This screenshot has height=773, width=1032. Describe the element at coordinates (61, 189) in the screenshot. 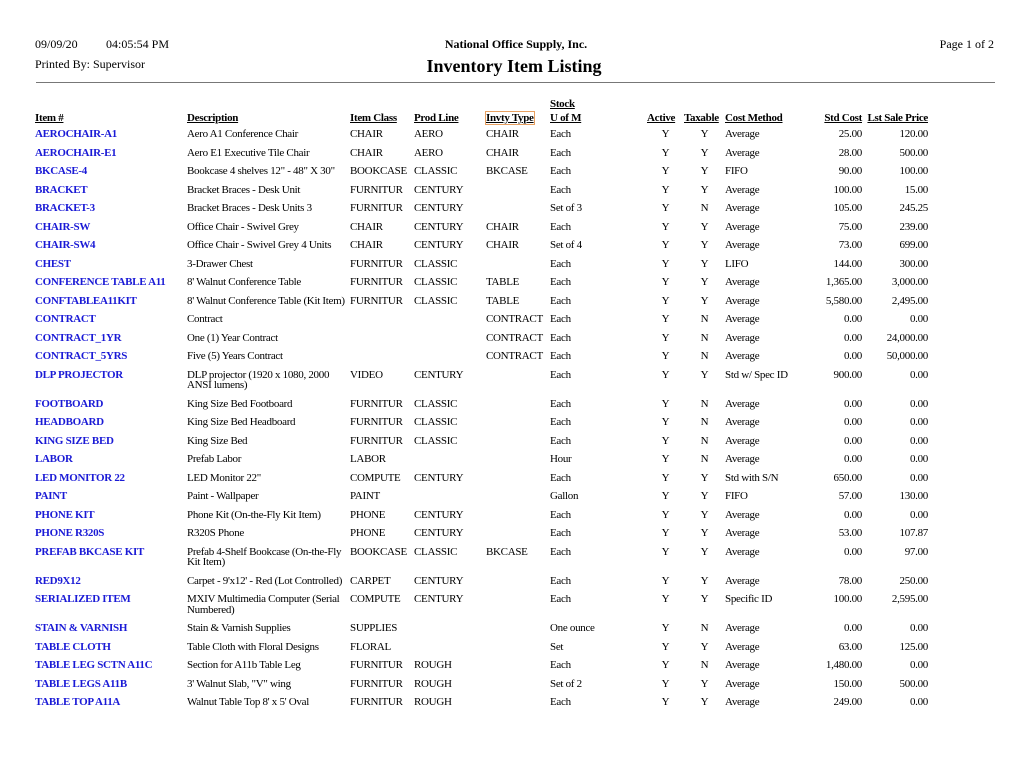

I see `cell-item-number: BRACKET` at that location.